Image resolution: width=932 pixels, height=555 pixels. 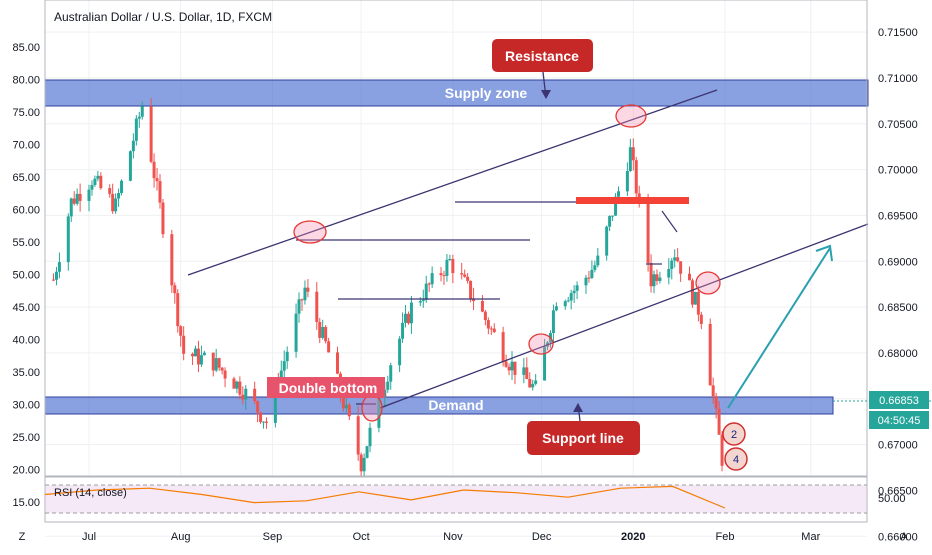 What do you see at coordinates (22, 537) in the screenshot?
I see `timezone-toggle-z: Z` at bounding box center [22, 537].